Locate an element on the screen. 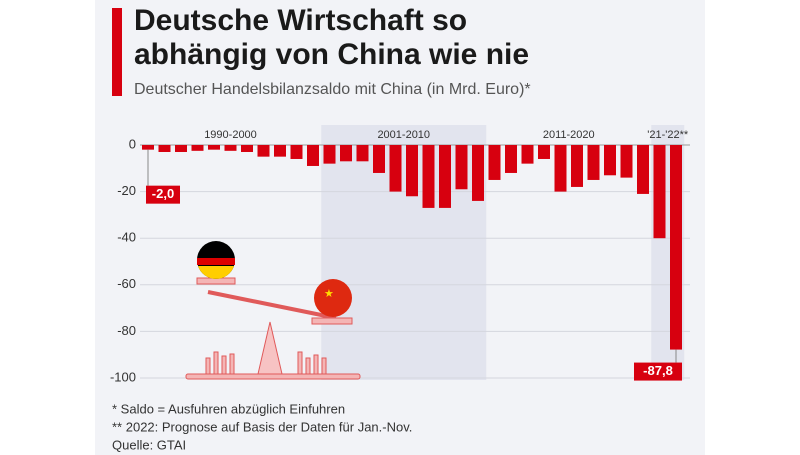 The width and height of the screenshot is (800, 455). y-tick-label: -60 is located at coordinates (126, 283).